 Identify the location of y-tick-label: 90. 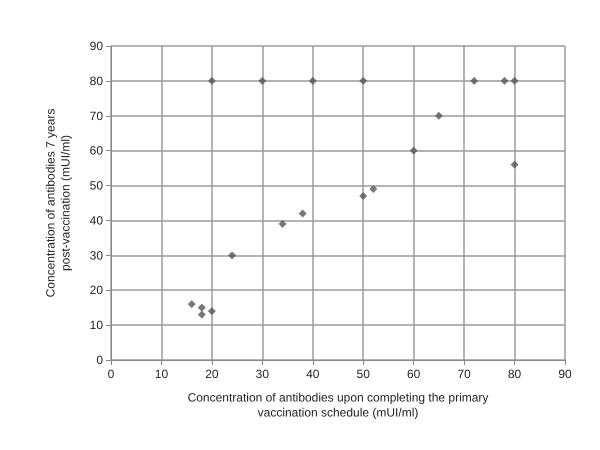
(97, 46).